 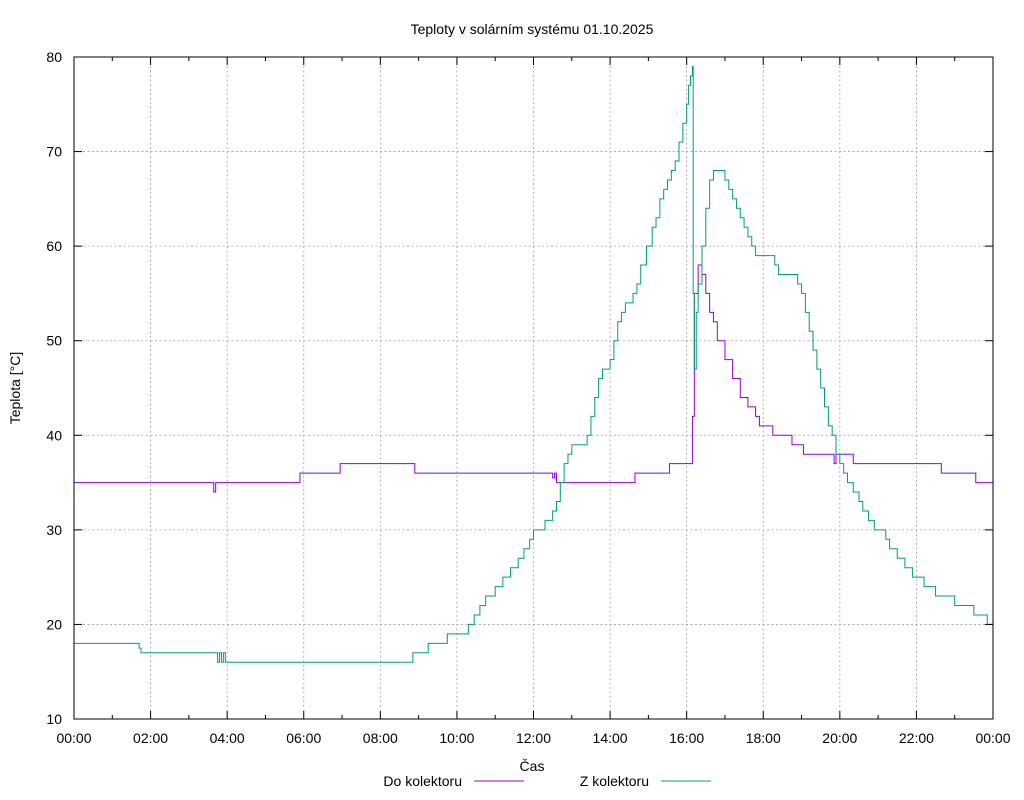 I want to click on y-axis-label: Teplota [°C], so click(x=15, y=388).